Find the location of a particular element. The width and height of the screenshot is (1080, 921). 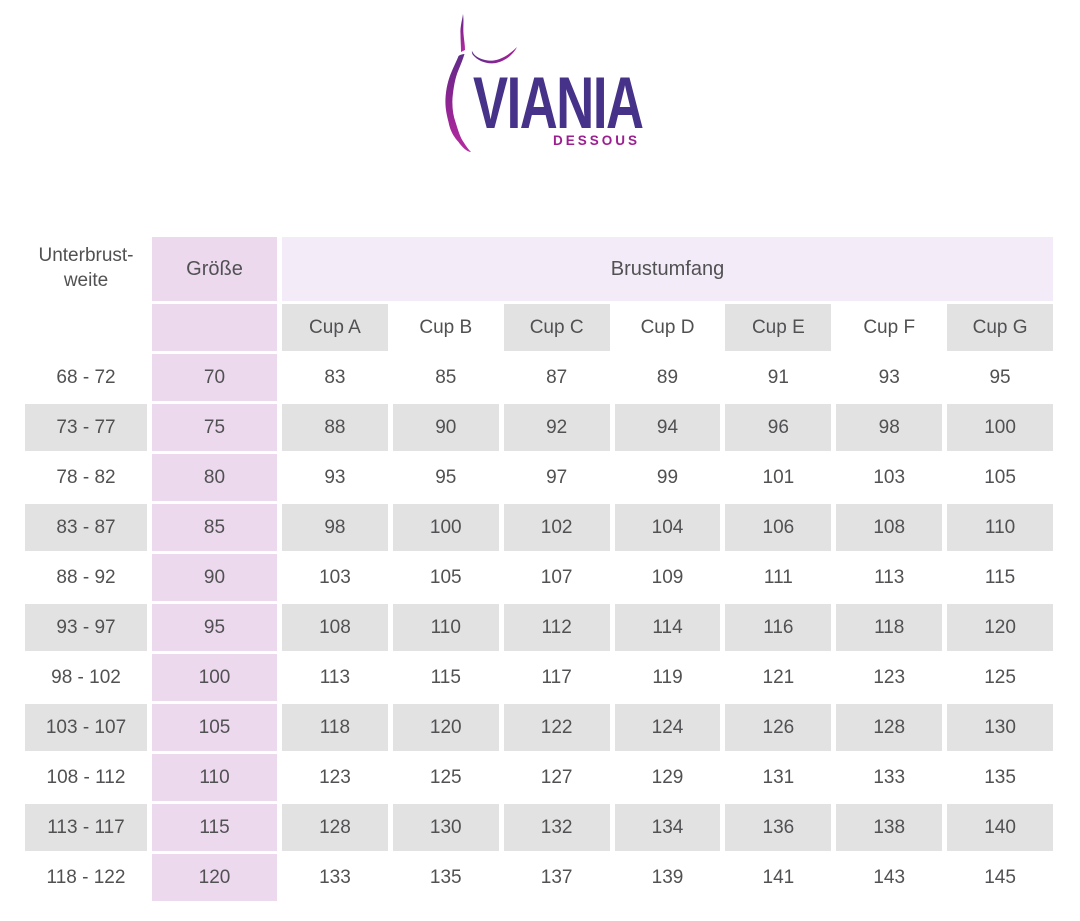

size-cell: 115 is located at coordinates (214, 827).